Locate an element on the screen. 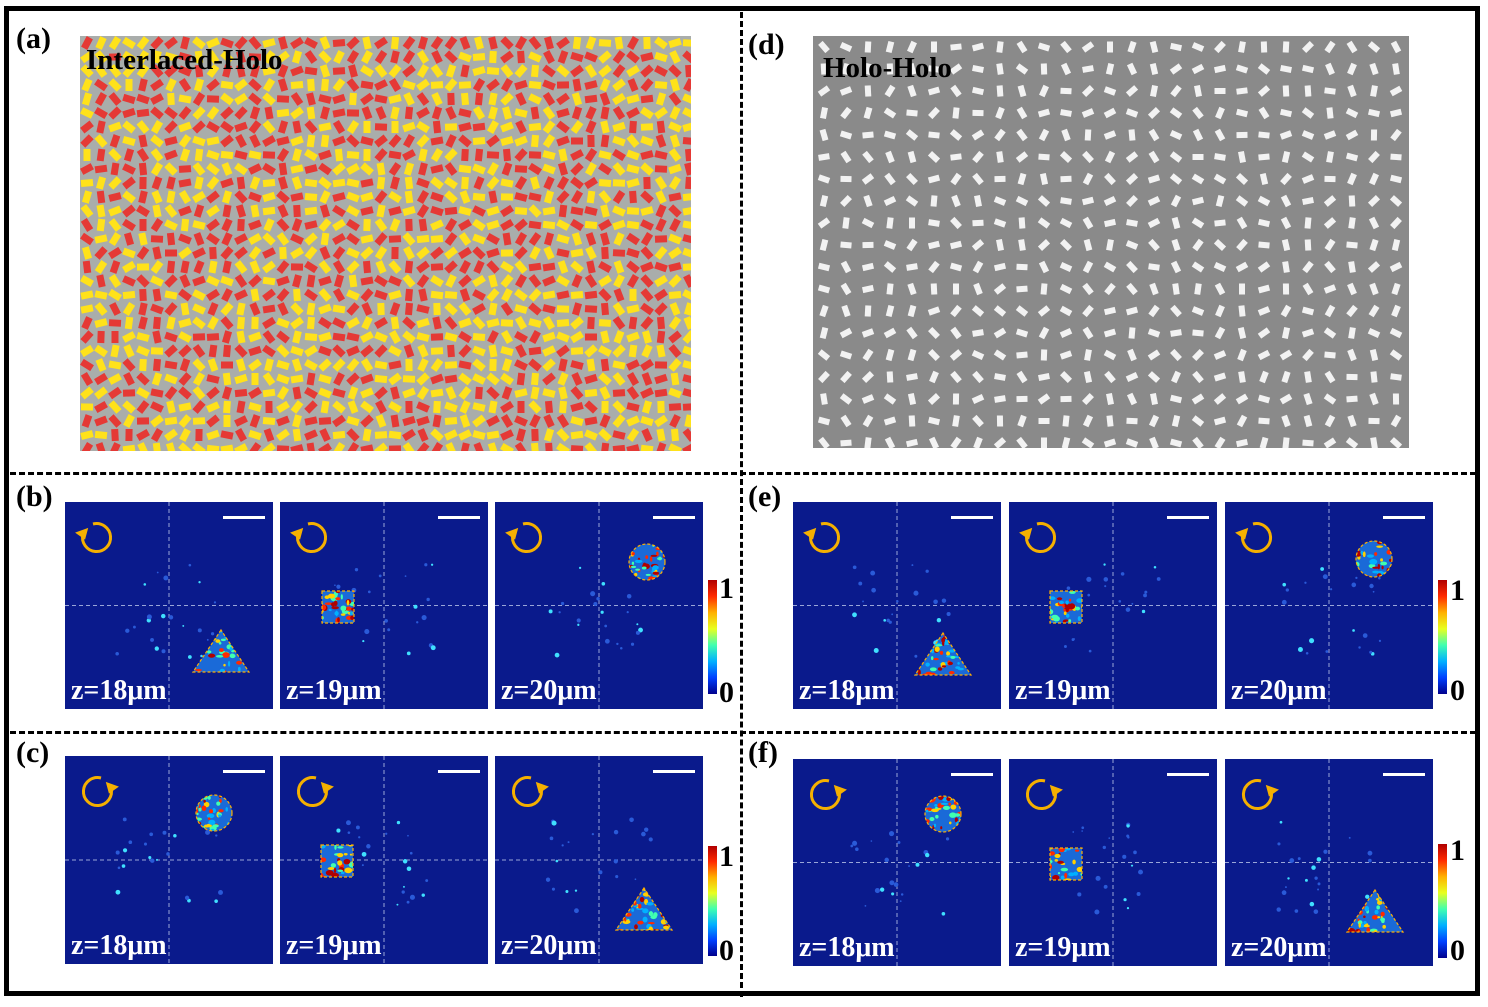 Image resolution: width=1488 pixels, height=1007 pixels. panel-title-a: Interlaced-Holo is located at coordinates (184, 60).